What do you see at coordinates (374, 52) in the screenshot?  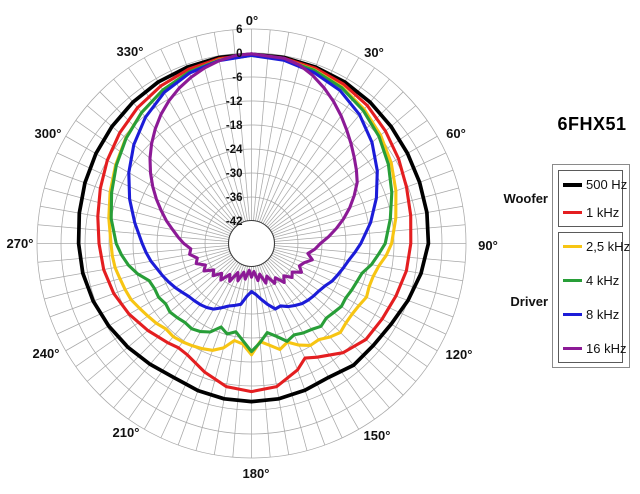 I see `angle-tick-label-30: 30°` at bounding box center [374, 52].